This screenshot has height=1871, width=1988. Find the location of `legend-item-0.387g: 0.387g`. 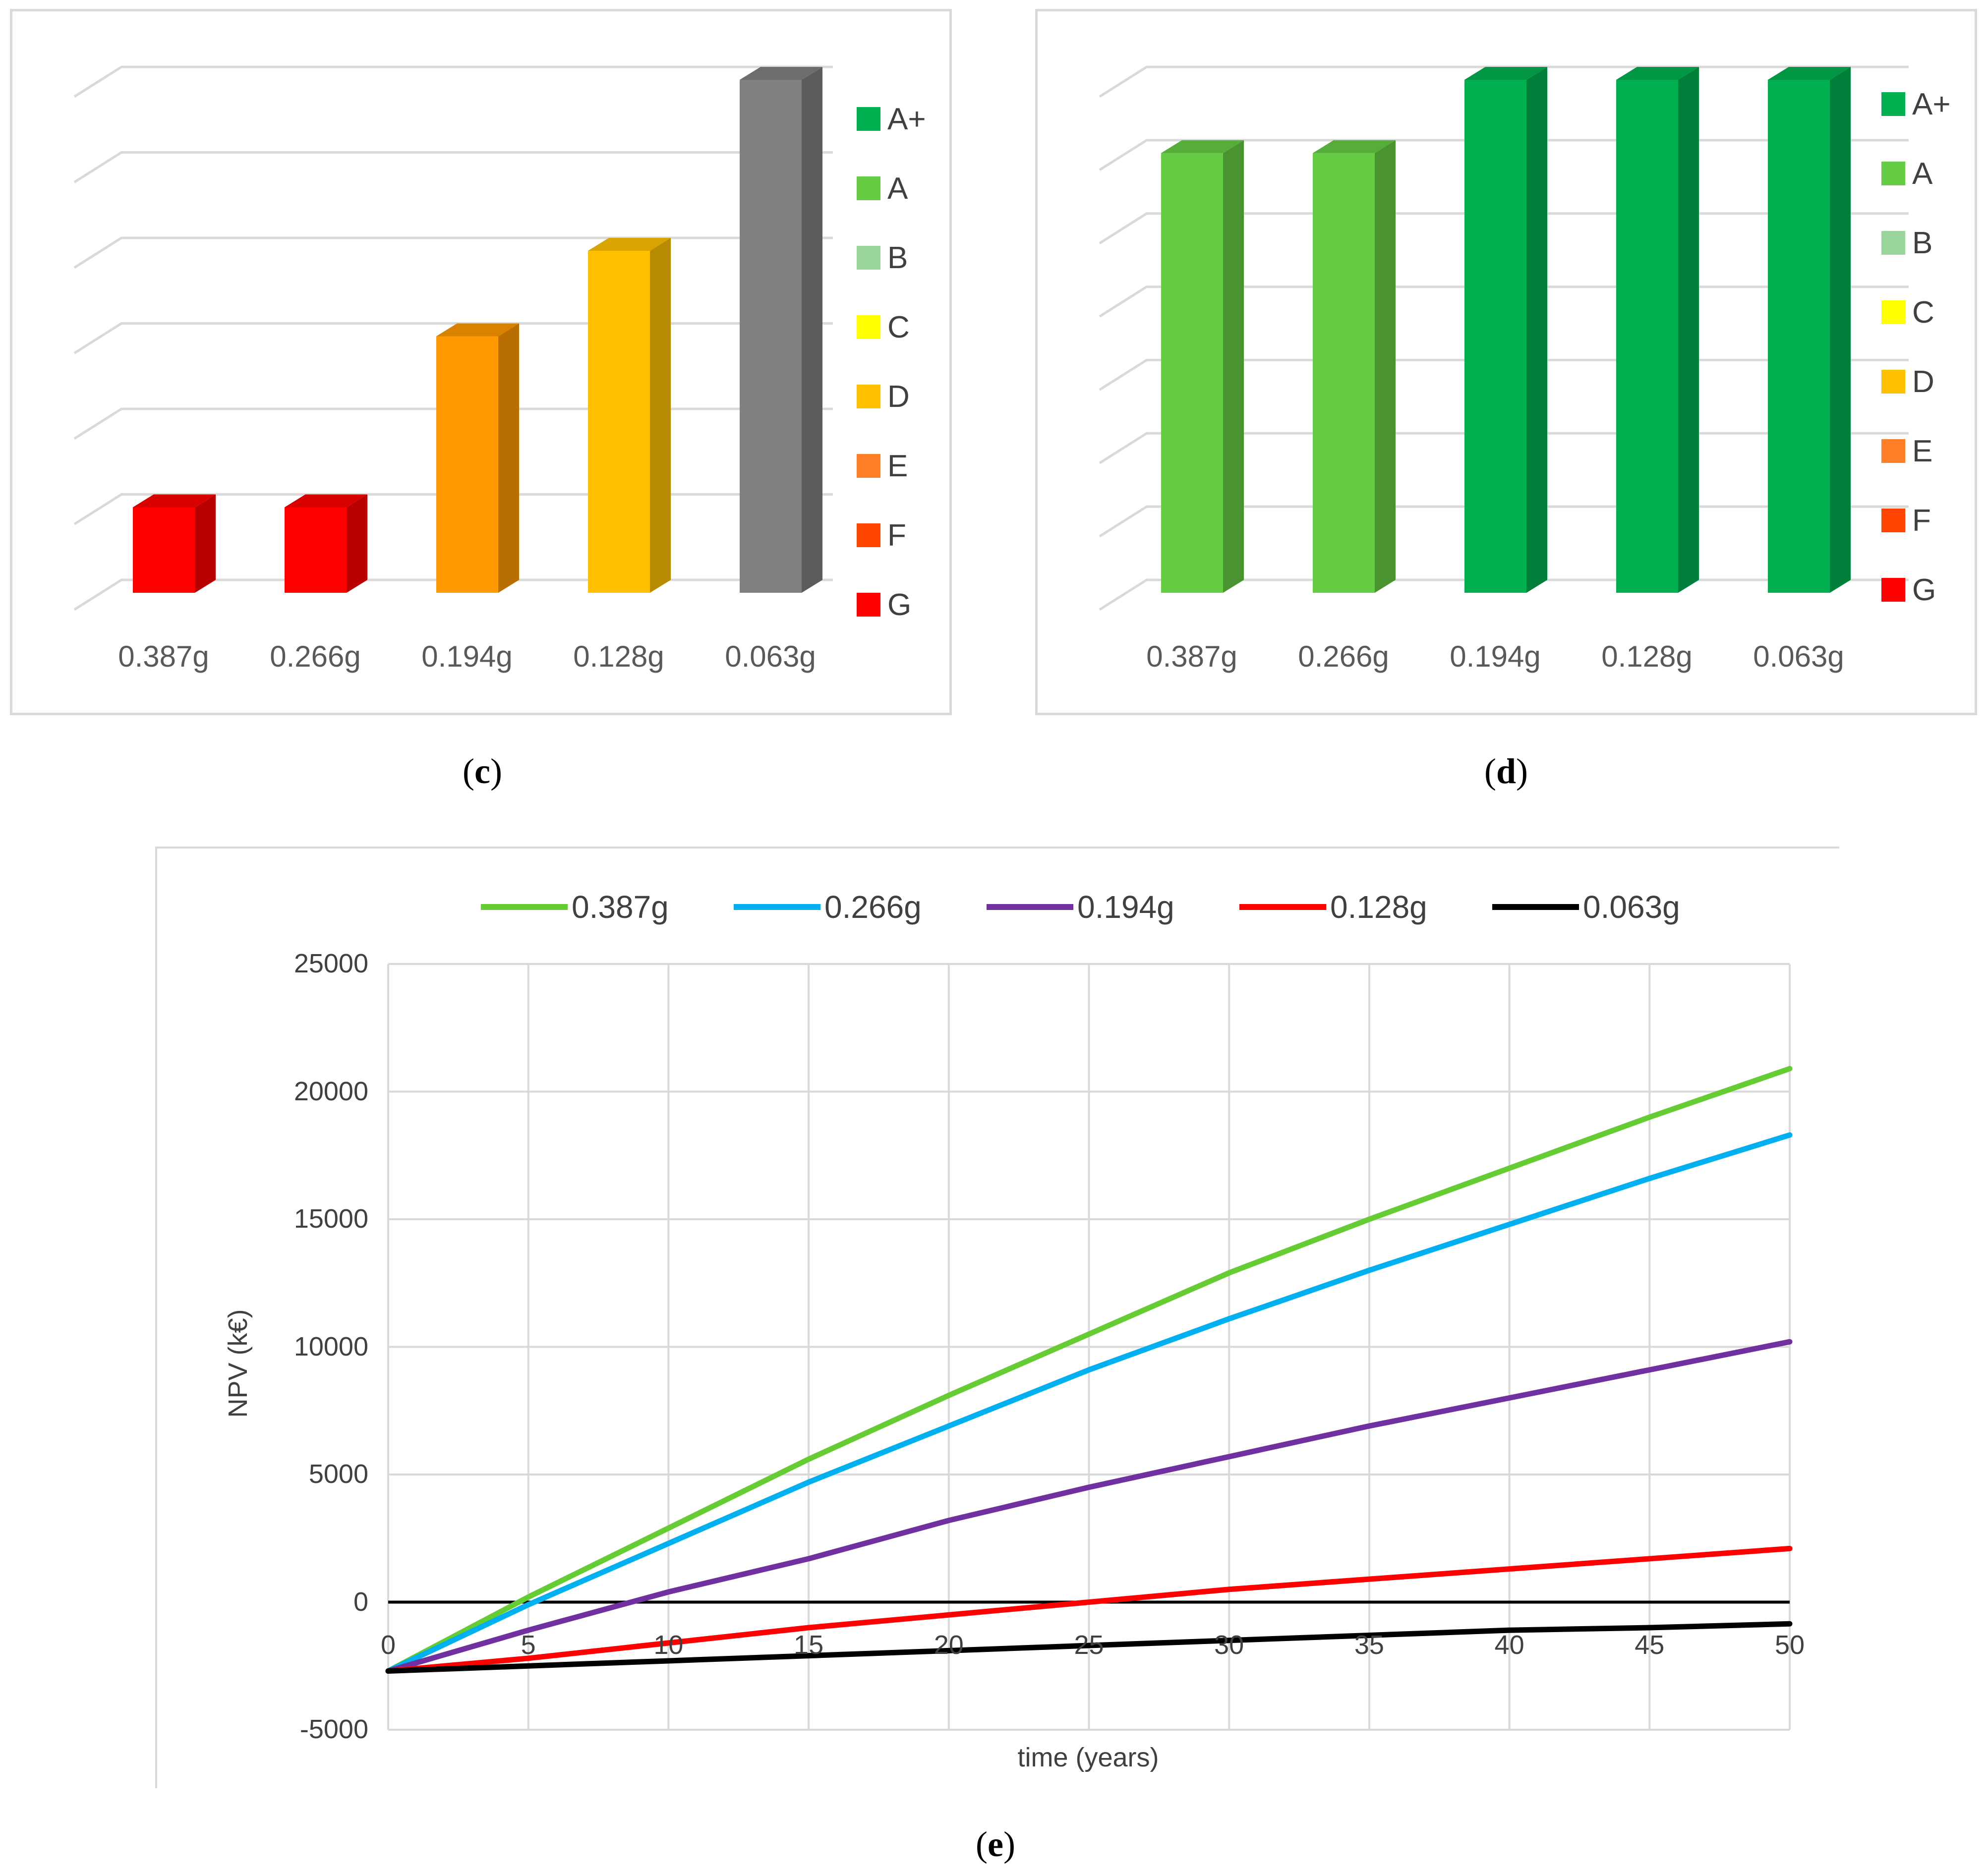

legend-item-0.387g: 0.387g is located at coordinates (575, 907).